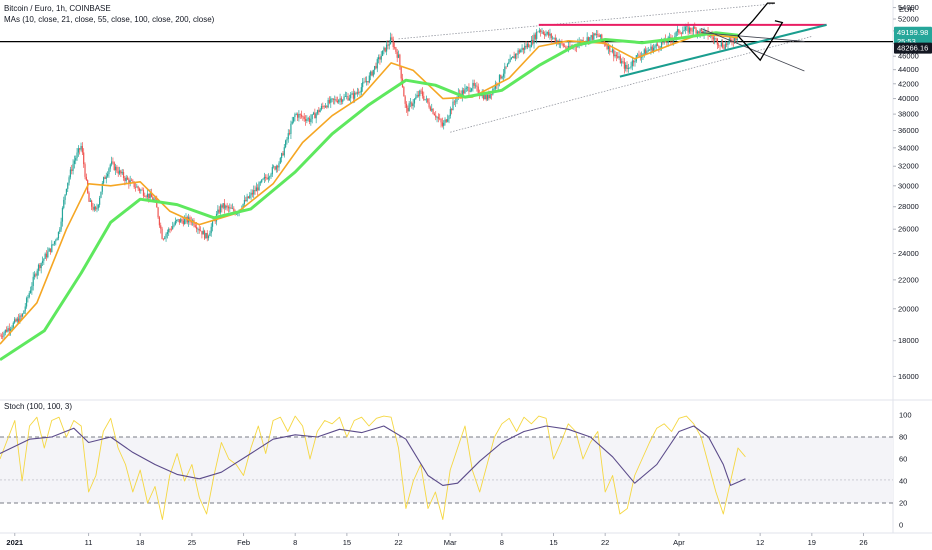 Image resolution: width=932 pixels, height=550 pixels. I want to click on price-tick-label: 22000, so click(908, 279).